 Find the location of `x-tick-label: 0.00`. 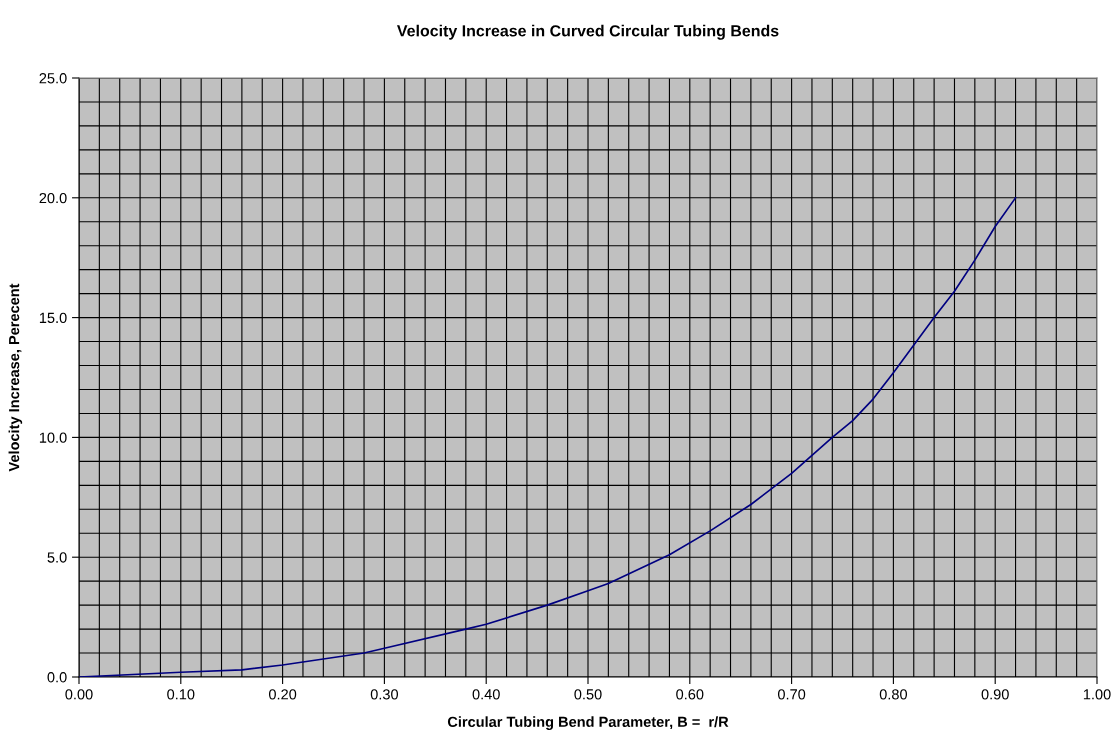

x-tick-label: 0.00 is located at coordinates (79, 694).